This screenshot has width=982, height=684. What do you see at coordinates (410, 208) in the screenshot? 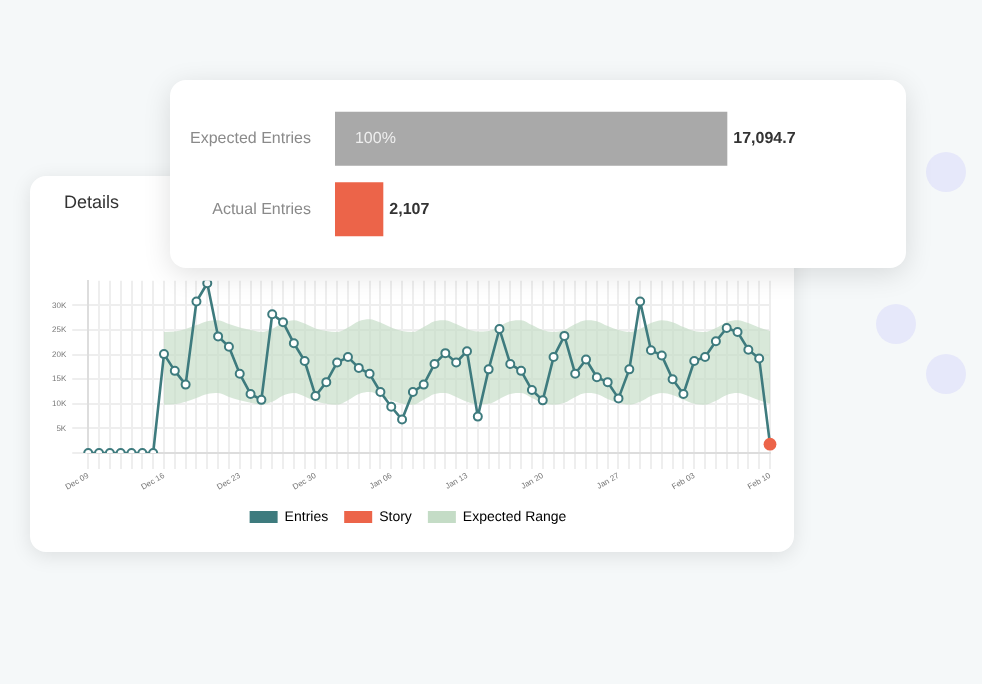
I see `data-label: 2,107` at bounding box center [410, 208].